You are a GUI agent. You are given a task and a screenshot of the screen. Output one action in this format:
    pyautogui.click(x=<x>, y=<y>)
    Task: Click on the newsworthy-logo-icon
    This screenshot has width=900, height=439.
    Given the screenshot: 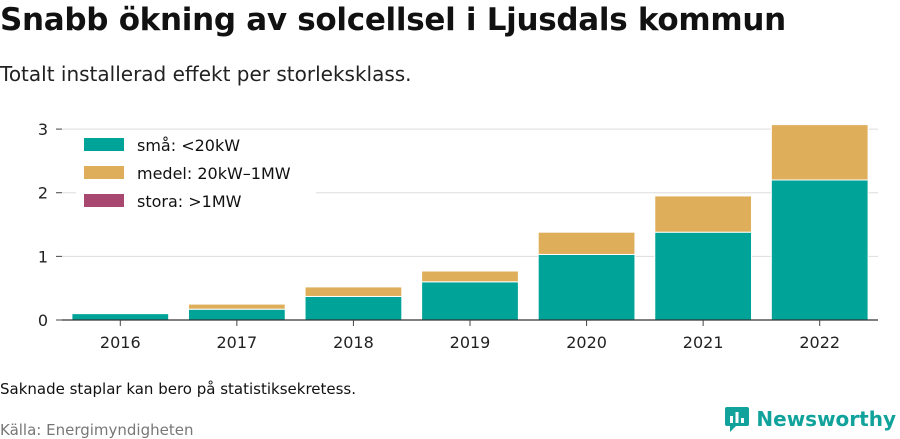 What is the action you would take?
    pyautogui.click(x=737, y=419)
    